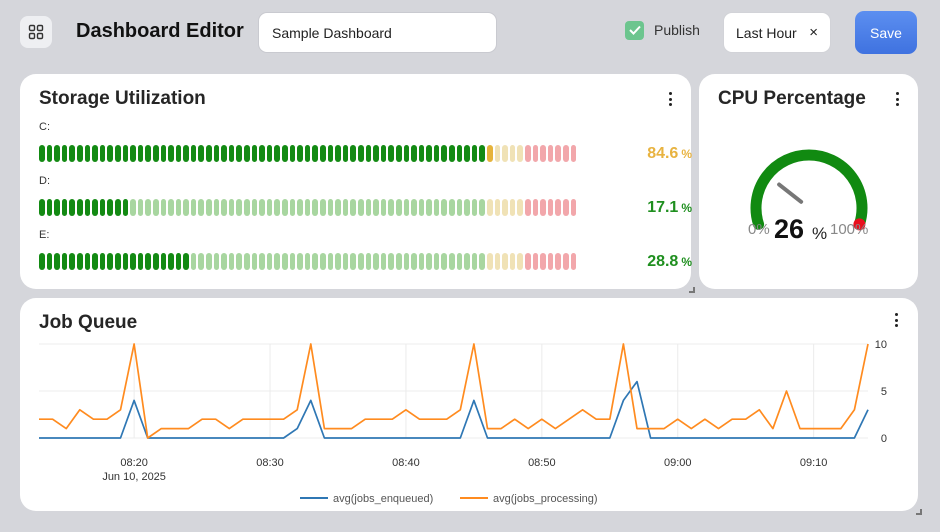 The image size is (940, 532). What do you see at coordinates (814, 463) in the screenshot?
I see `x-tick-label: 09:10` at bounding box center [814, 463].